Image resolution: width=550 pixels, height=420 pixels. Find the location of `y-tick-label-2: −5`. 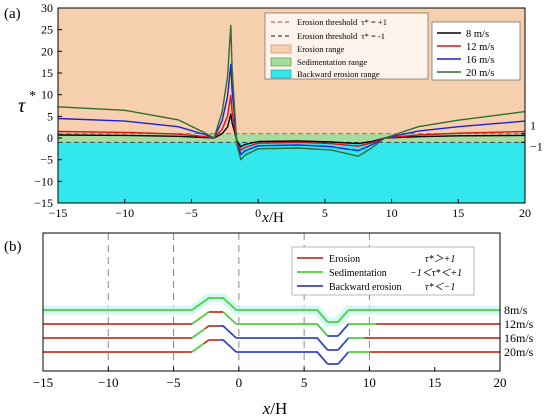

y-tick-label-2: −5 is located at coordinates (46, 160).